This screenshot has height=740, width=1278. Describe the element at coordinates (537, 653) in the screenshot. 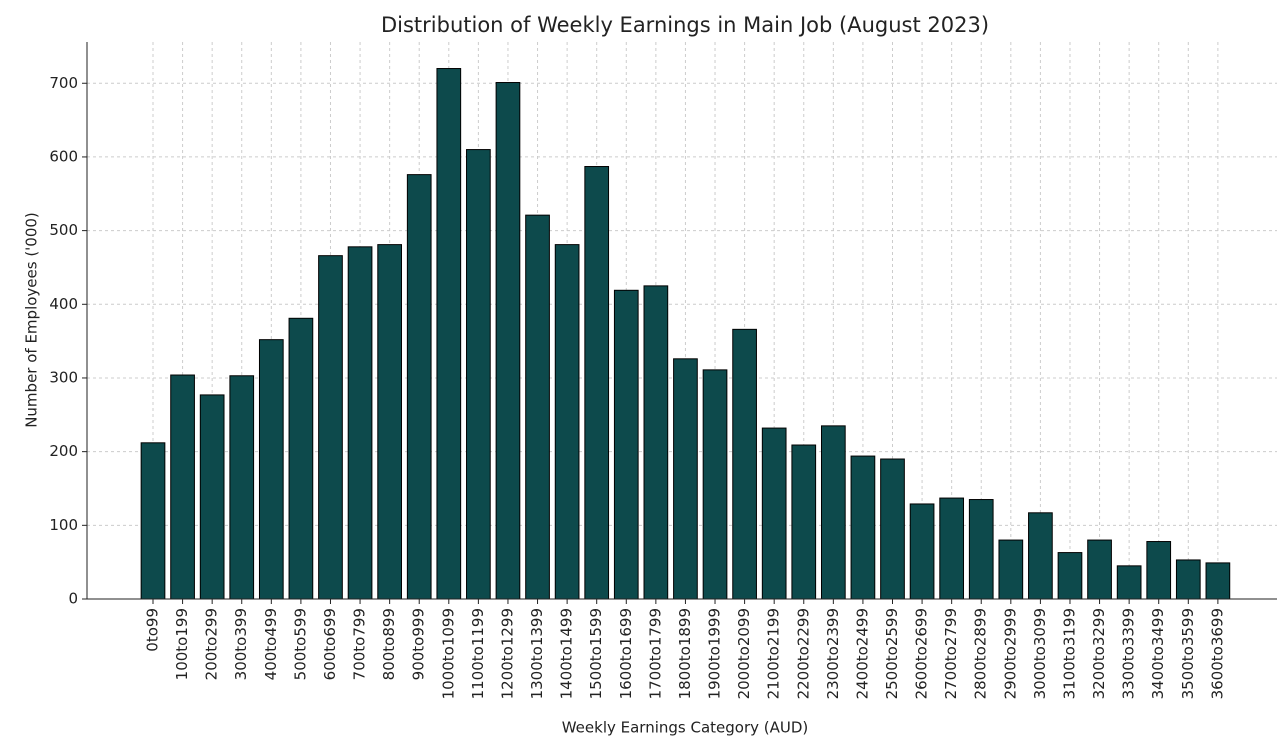

I see `x-tick-label: 1300to1399` at that location.